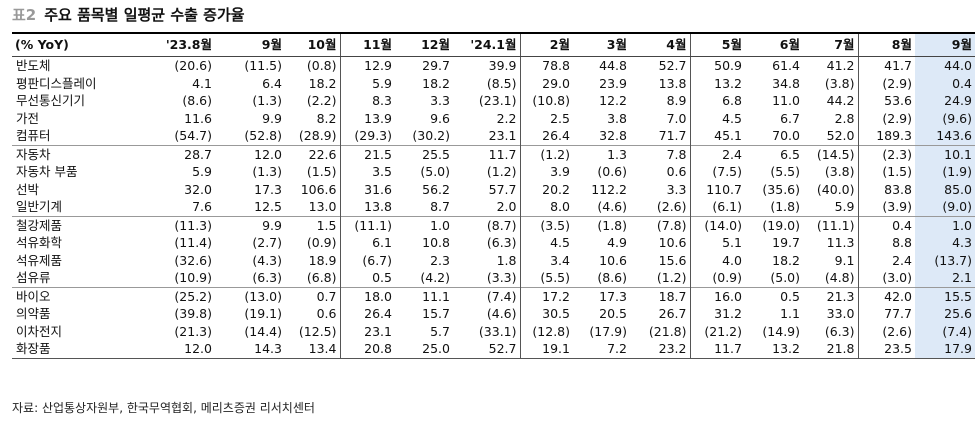  What do you see at coordinates (945, 207) in the screenshot?
I see `value-cell: (9.0)` at bounding box center [945, 207].